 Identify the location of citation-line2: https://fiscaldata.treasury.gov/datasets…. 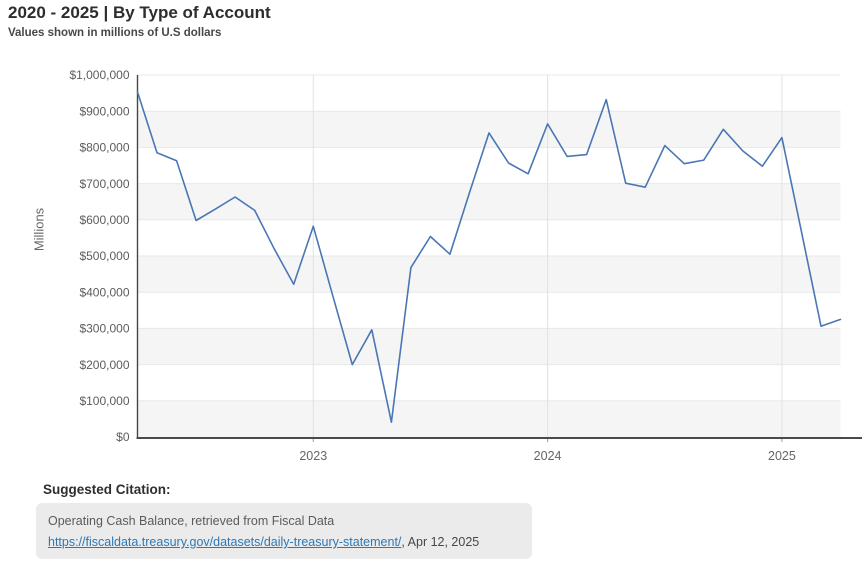
(284, 542).